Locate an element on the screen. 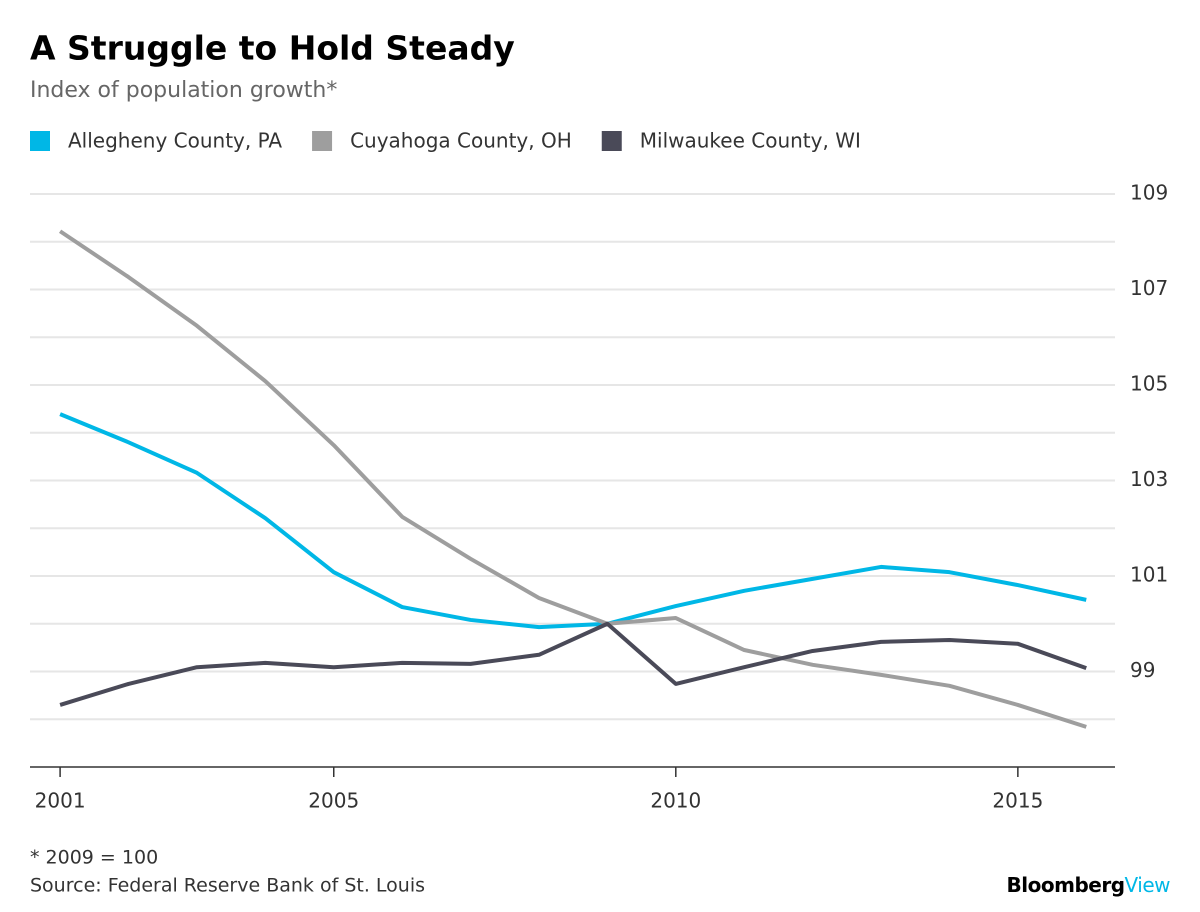  y-tick-label: 107 is located at coordinates (1149, 288).